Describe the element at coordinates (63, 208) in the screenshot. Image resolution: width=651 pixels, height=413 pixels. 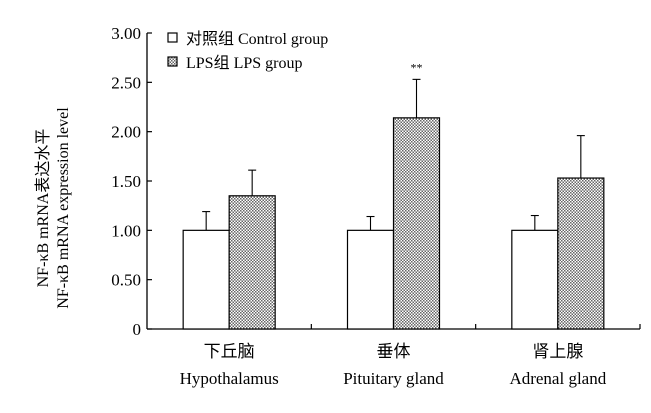
I see `y-axis-label-en: NF-κB mRNA expression level` at that location.